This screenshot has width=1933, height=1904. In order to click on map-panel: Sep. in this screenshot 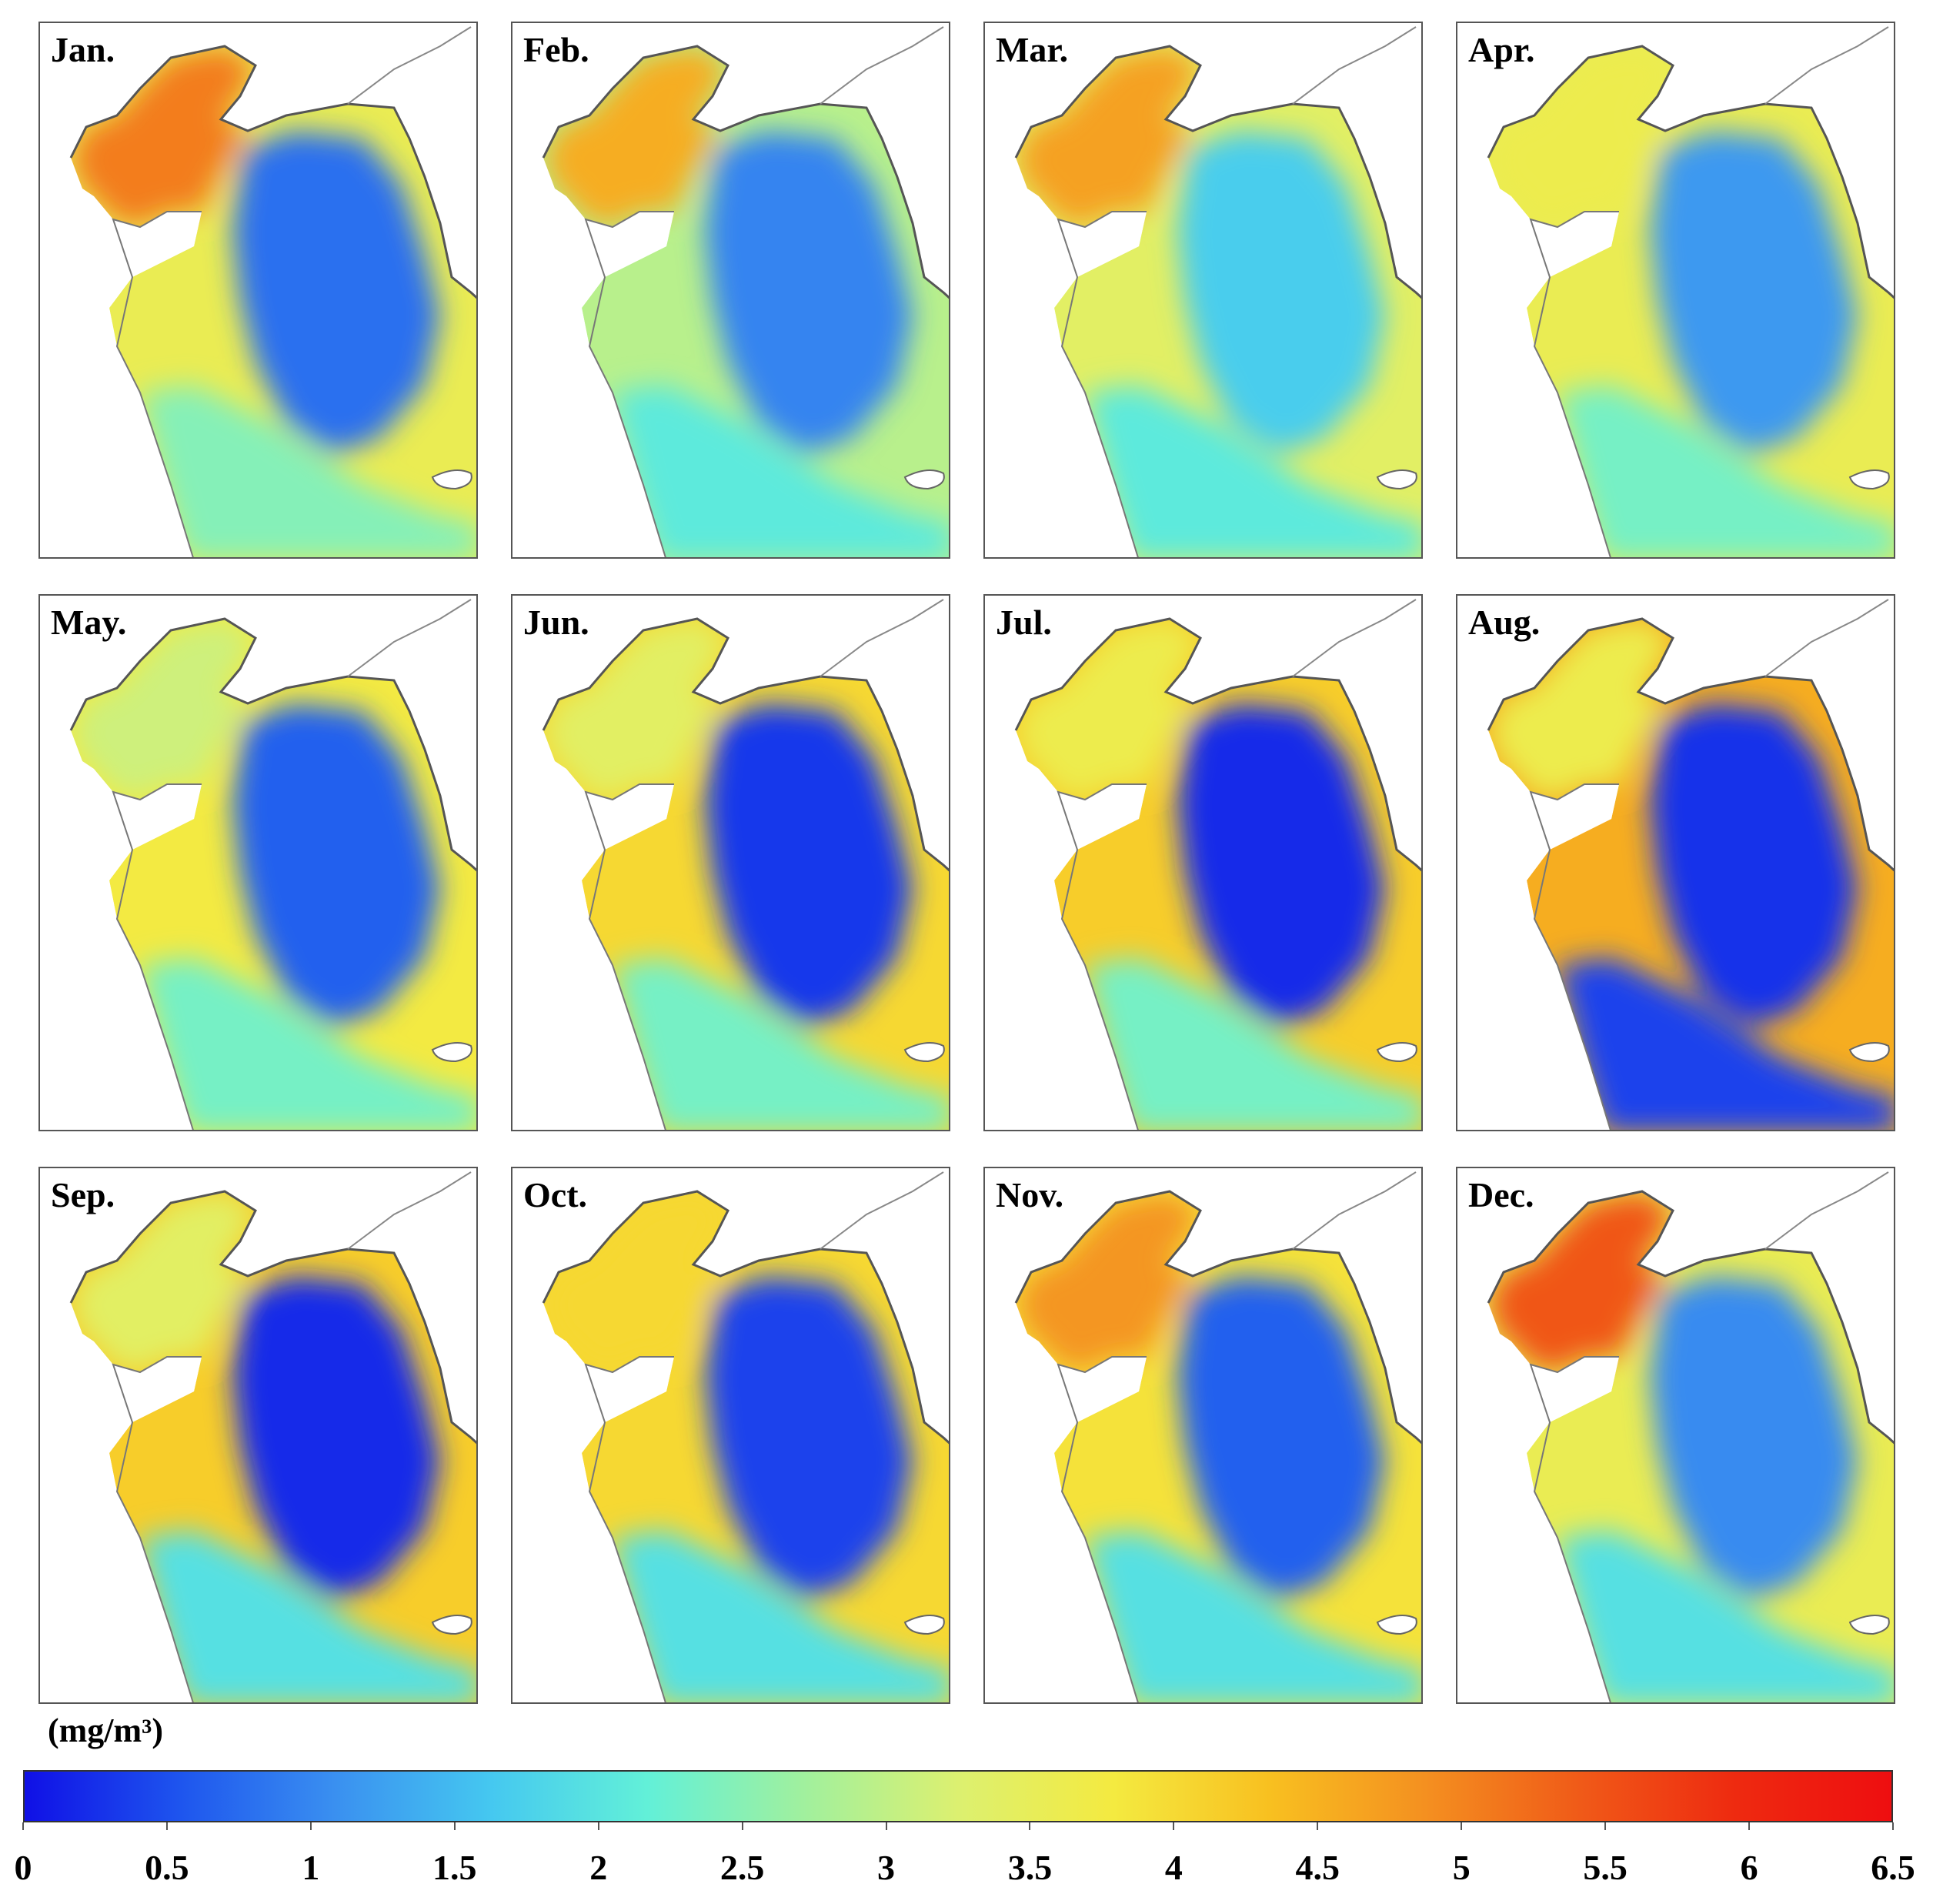, I will do `click(258, 1435)`.